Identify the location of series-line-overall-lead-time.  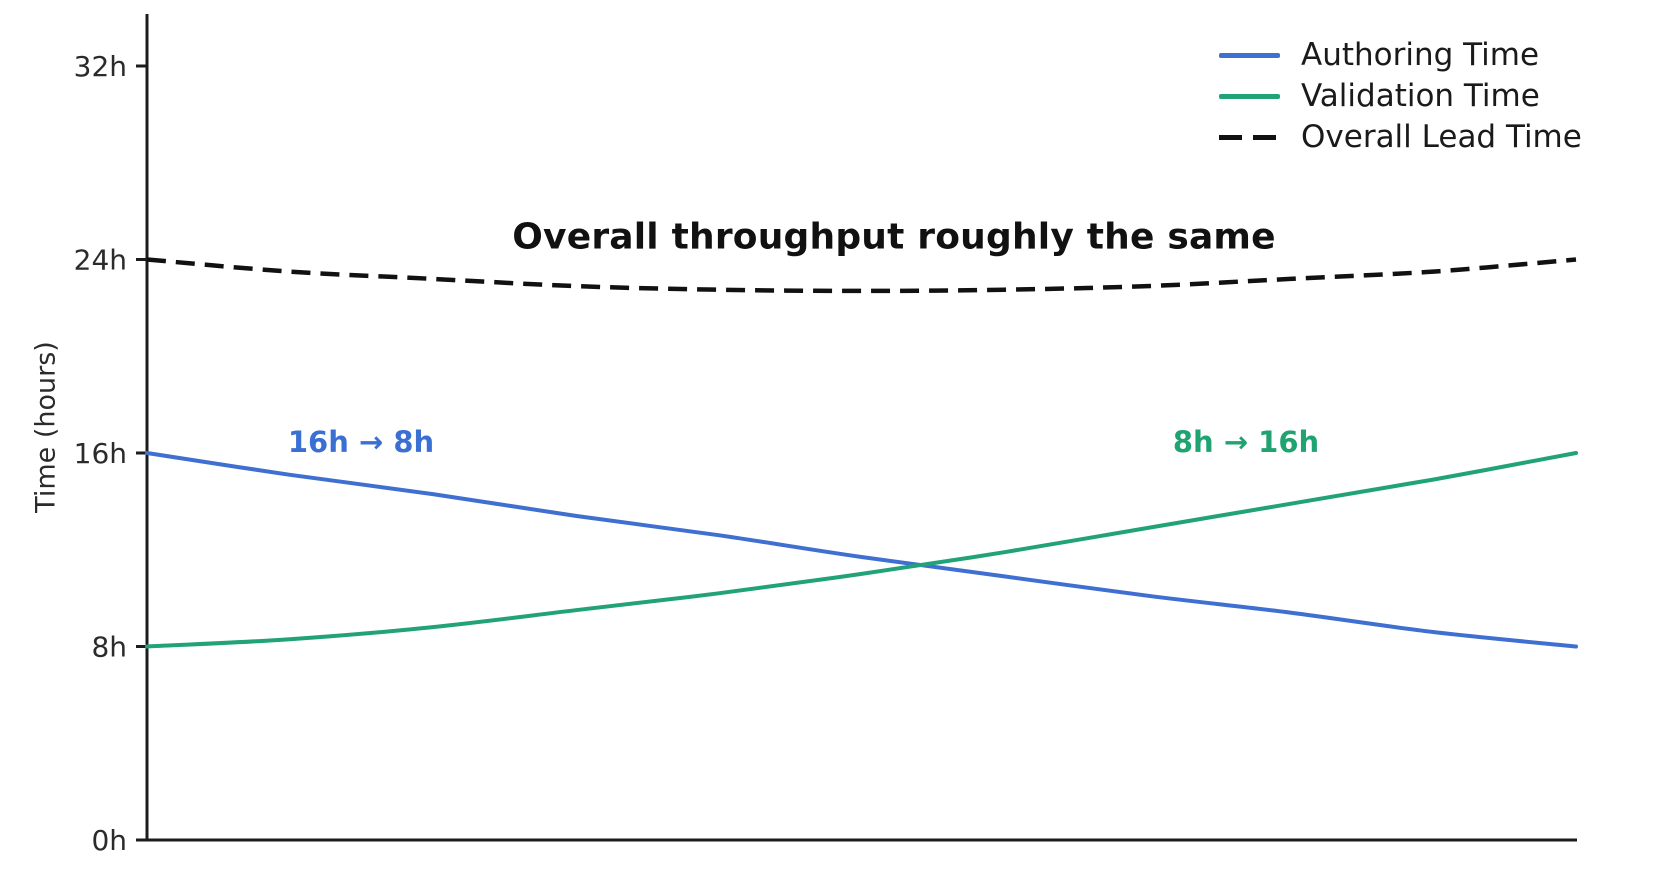
(861, 275).